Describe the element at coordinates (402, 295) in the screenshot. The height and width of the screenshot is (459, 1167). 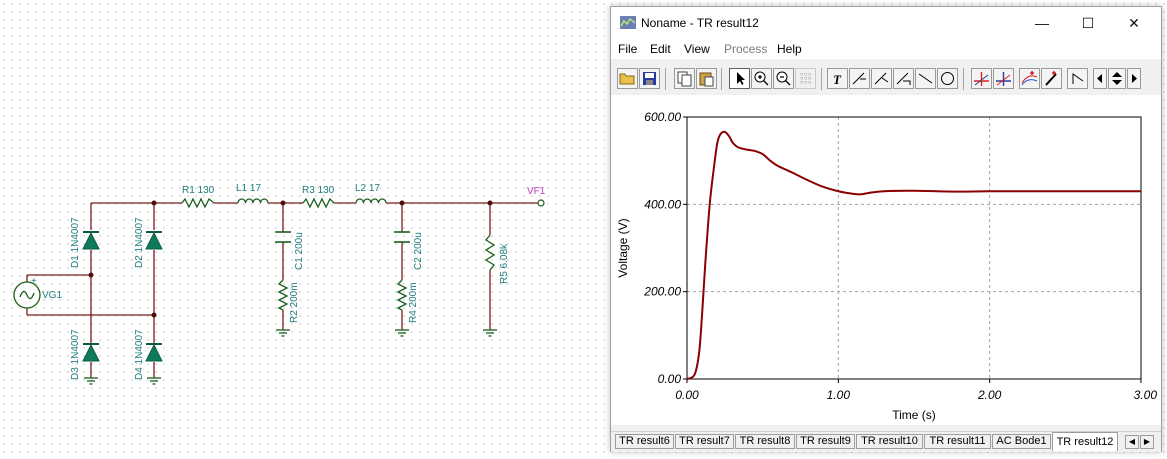
I see `resistor-r4` at that location.